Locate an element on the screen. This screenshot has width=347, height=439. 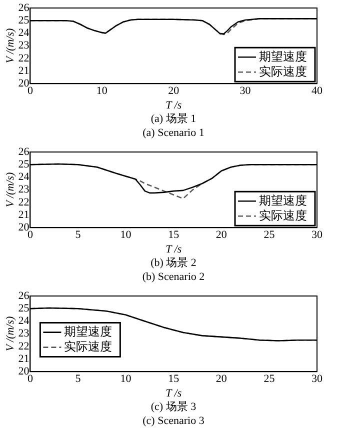
text: (c) Scenario 3 is located at coordinates (174, 421).